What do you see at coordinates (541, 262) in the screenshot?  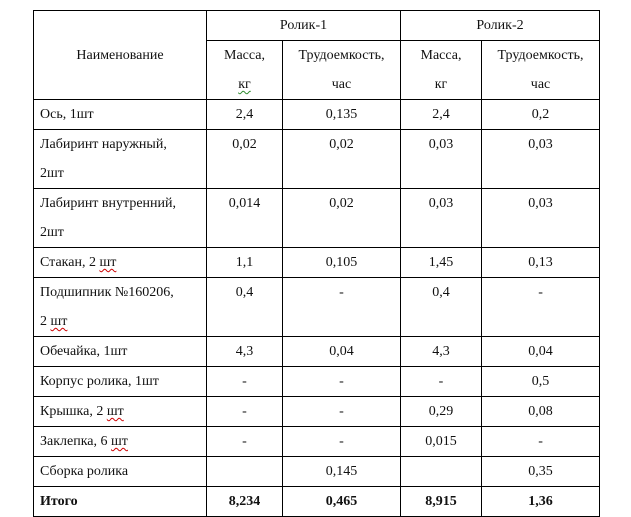 I see `r2-labor: 0,13` at bounding box center [541, 262].